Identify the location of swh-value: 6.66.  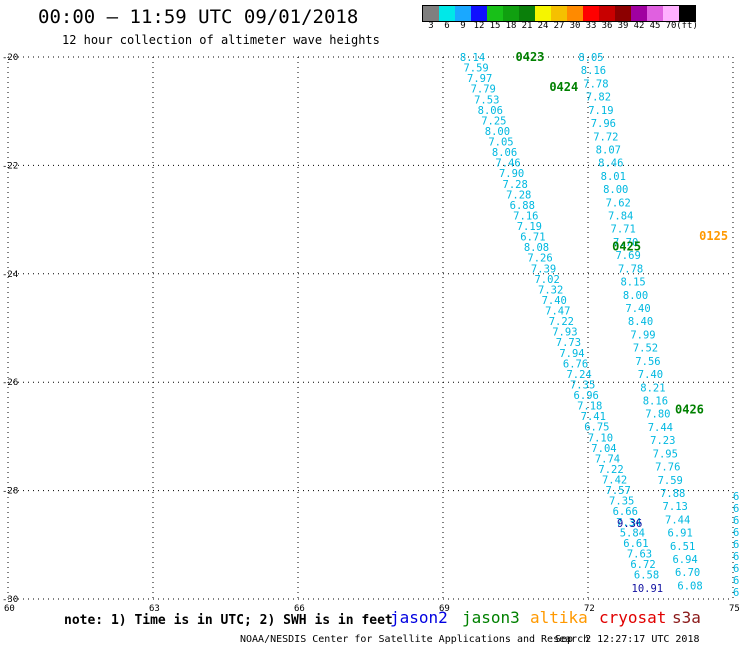
(625, 512).